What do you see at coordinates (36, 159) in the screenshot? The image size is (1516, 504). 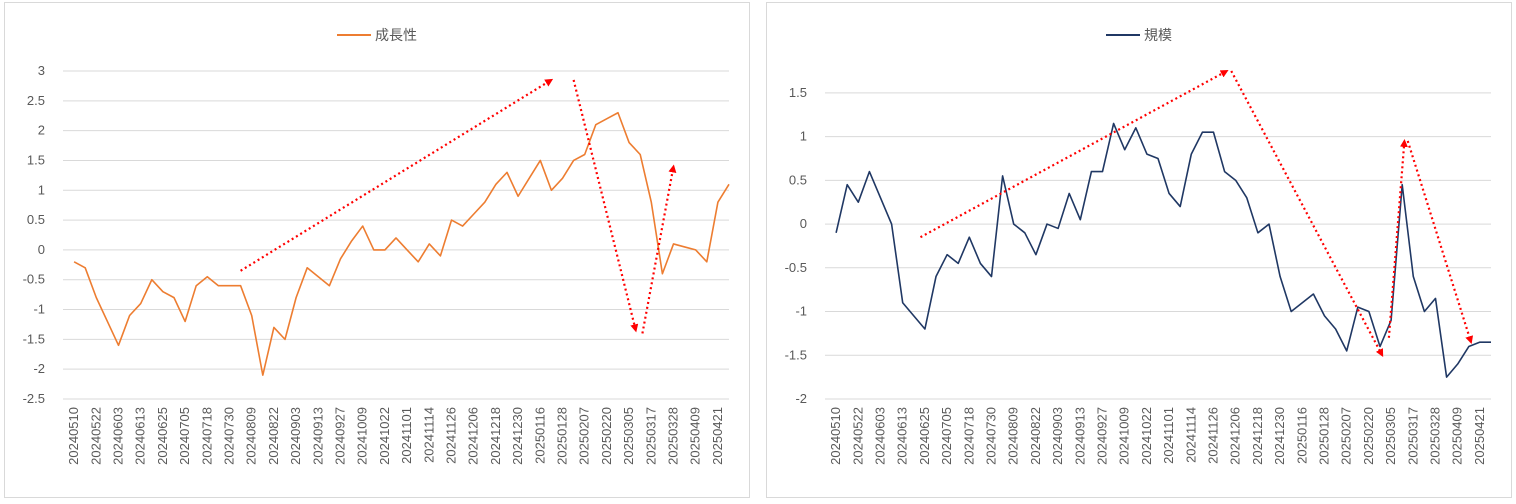 I see `growth-ytick-label: 1.5` at bounding box center [36, 159].